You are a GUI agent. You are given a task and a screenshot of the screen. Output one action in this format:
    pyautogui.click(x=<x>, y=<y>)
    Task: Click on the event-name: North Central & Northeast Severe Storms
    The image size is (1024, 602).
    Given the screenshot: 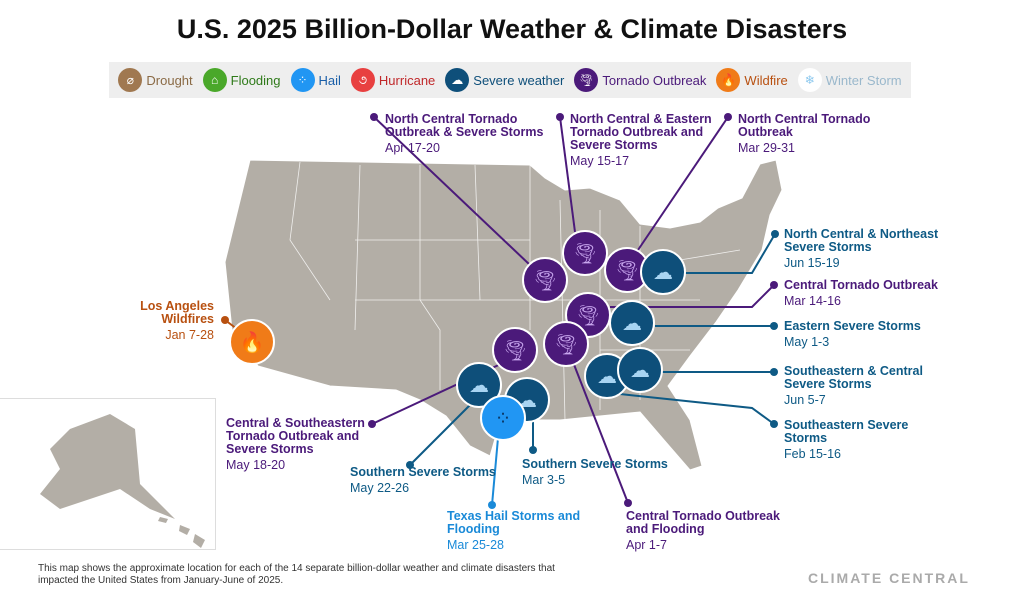 What is the action you would take?
    pyautogui.click(x=861, y=240)
    